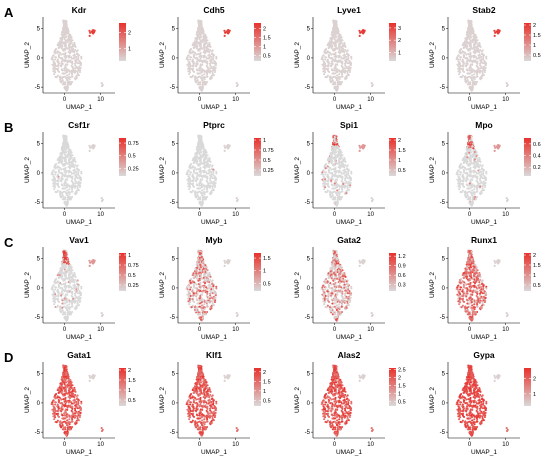  What do you see at coordinates (132, 157) in the screenshot?
I see `legend-tick-label: 0.5` at bounding box center [132, 157].